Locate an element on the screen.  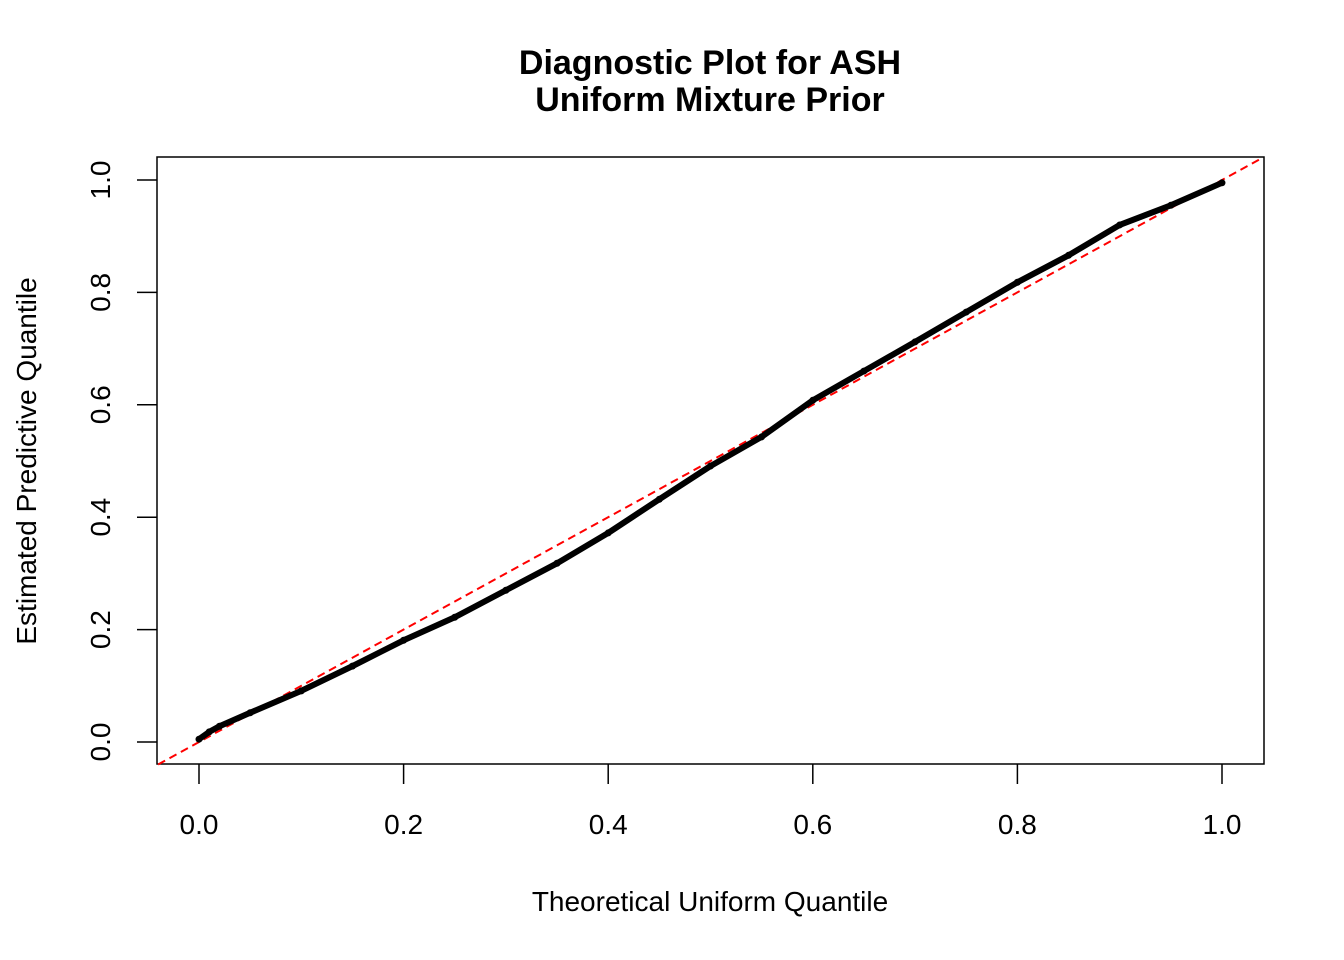
y-tick-label: 1.0 is located at coordinates (100, 180).